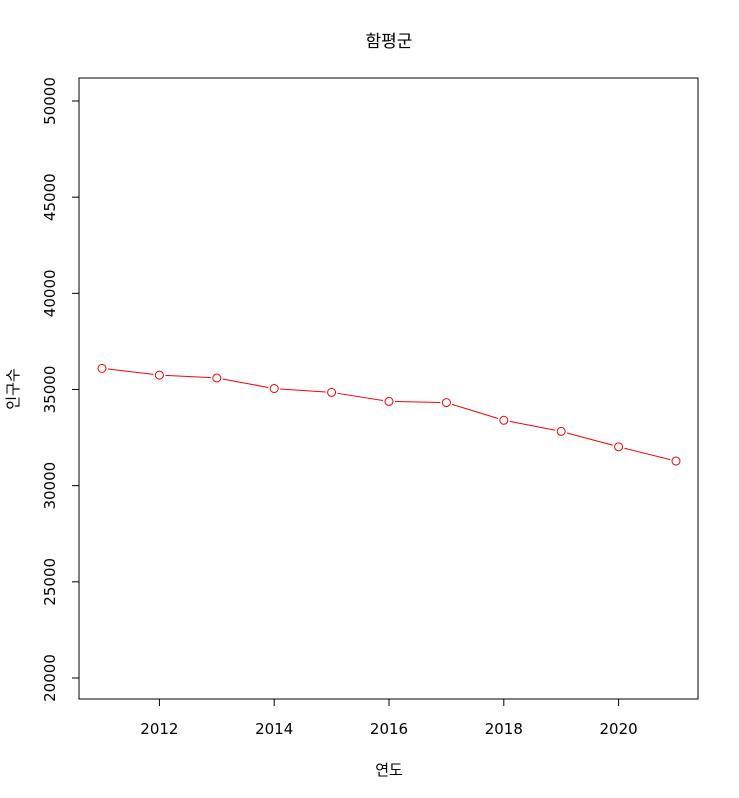  I want to click on y-tick-label: 45000, so click(50, 197).